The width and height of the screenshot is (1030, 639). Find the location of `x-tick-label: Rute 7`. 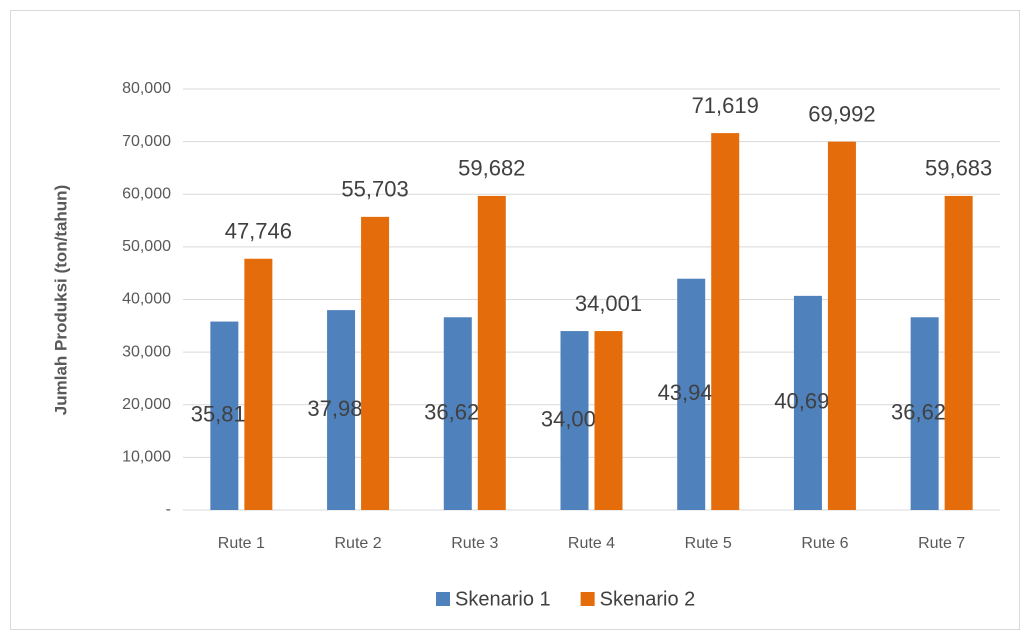

x-tick-label: Rute 7 is located at coordinates (941, 543).